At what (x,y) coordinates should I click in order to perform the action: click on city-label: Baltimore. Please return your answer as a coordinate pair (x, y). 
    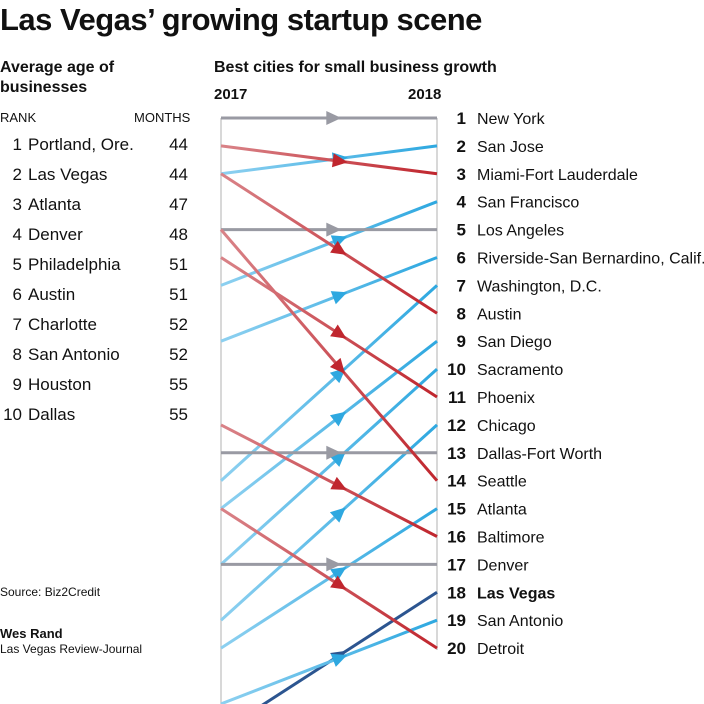
    Looking at the image, I should click on (511, 538).